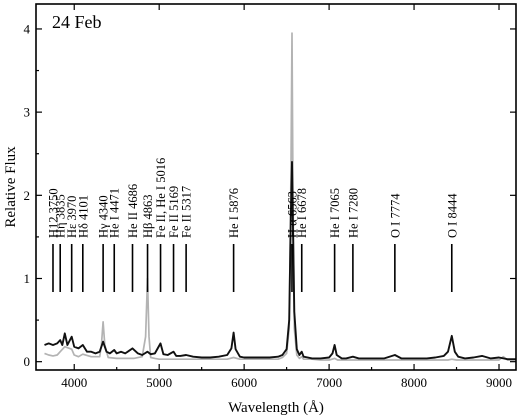 The width and height of the screenshot is (520, 418). Describe the element at coordinates (499, 382) in the screenshot. I see `x-tick-label-6: 9000` at that location.